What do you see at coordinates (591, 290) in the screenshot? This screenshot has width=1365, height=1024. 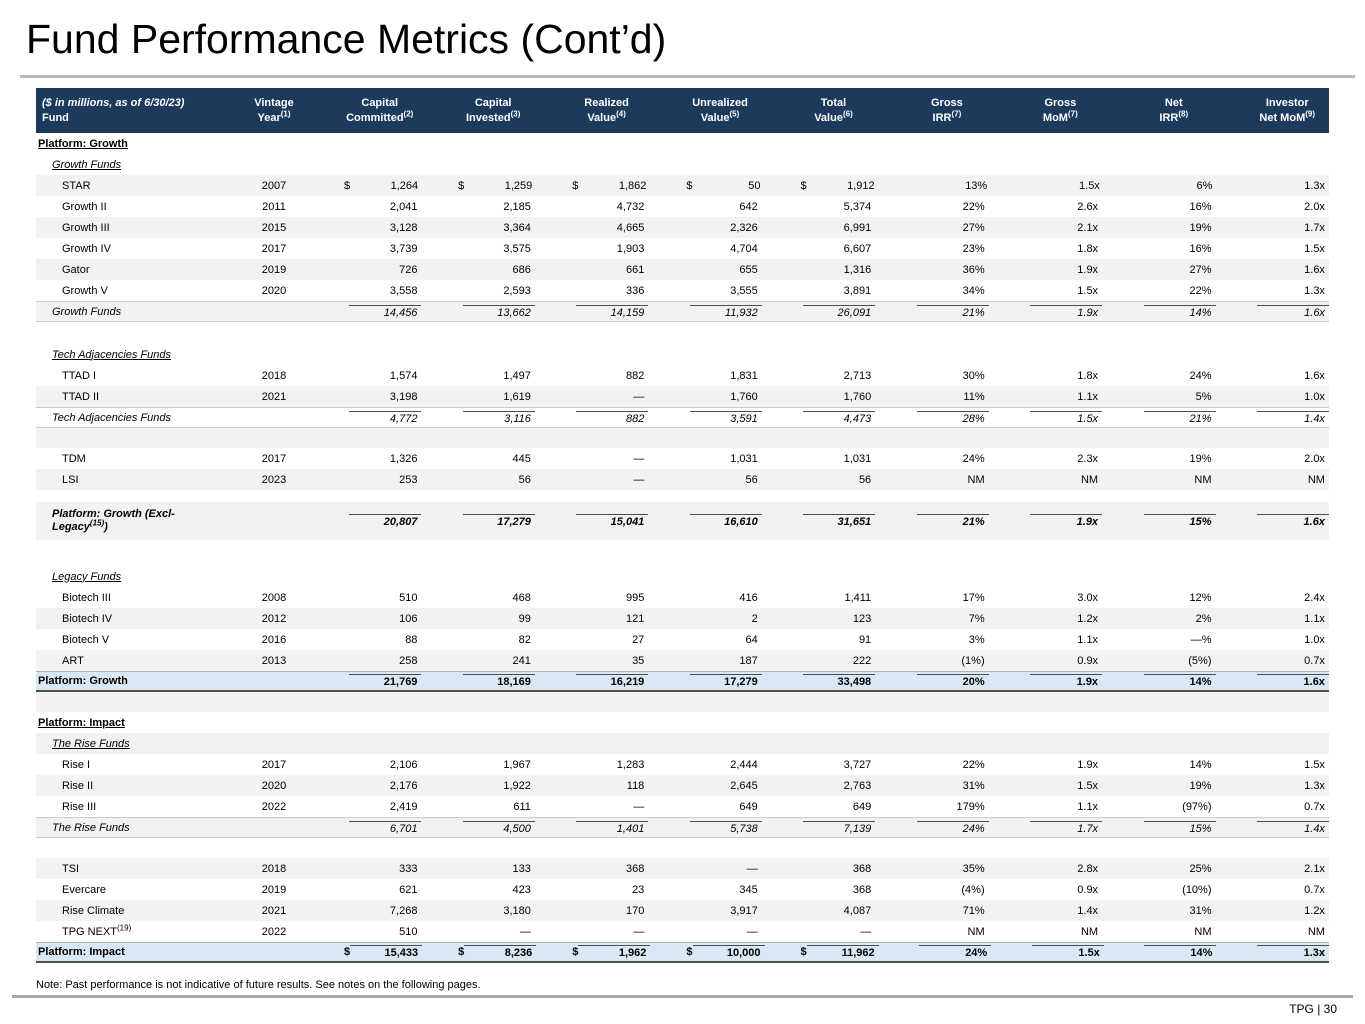 I see `value-cell-realized-value: 336` at bounding box center [591, 290].